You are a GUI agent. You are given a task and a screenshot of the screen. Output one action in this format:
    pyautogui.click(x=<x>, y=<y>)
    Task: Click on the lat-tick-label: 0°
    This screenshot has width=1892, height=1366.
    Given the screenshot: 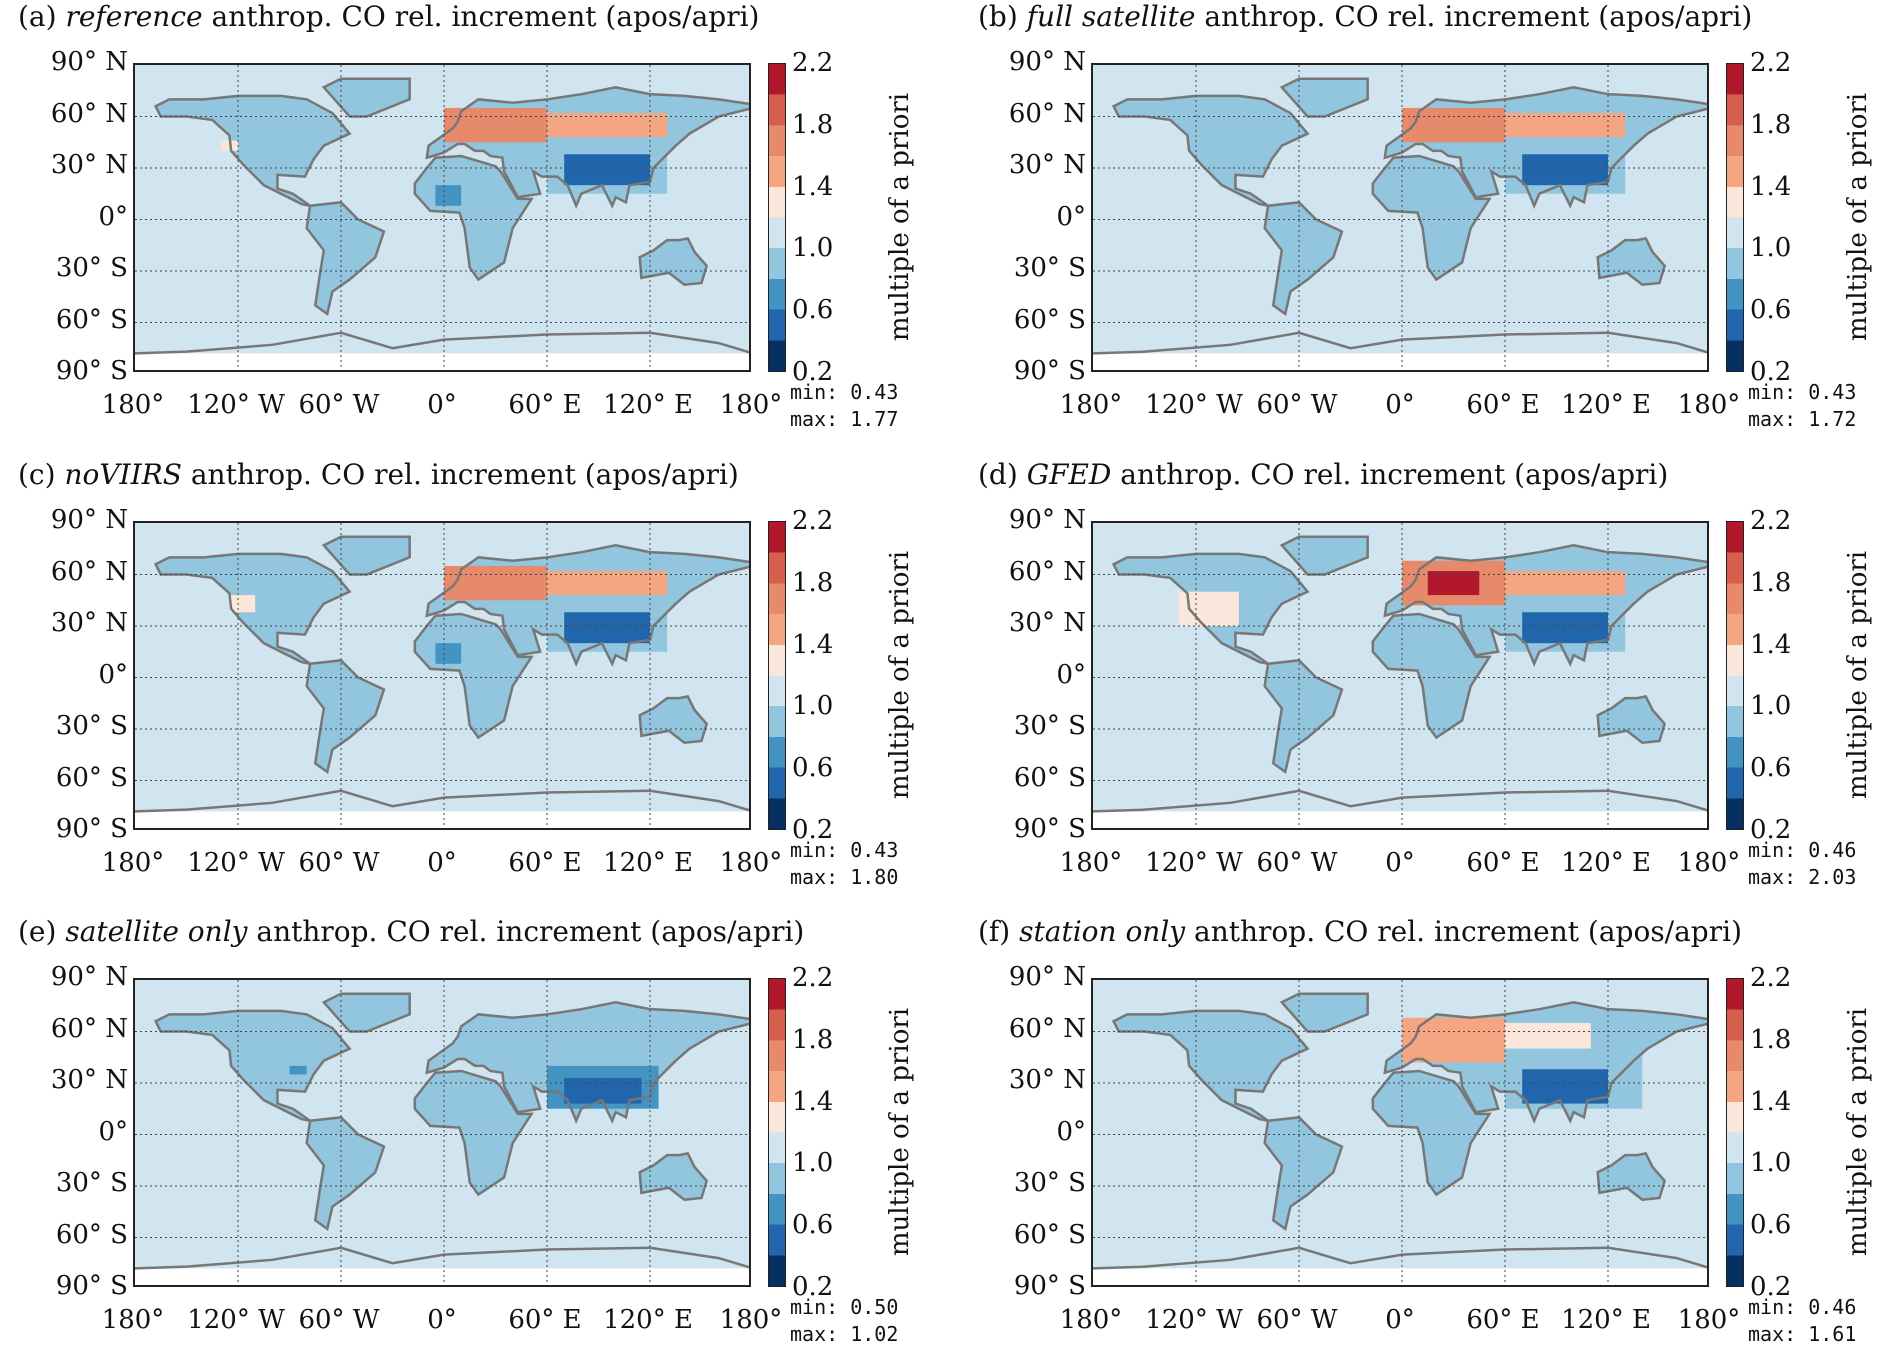 What is the action you would take?
    pyautogui.click(x=113, y=216)
    